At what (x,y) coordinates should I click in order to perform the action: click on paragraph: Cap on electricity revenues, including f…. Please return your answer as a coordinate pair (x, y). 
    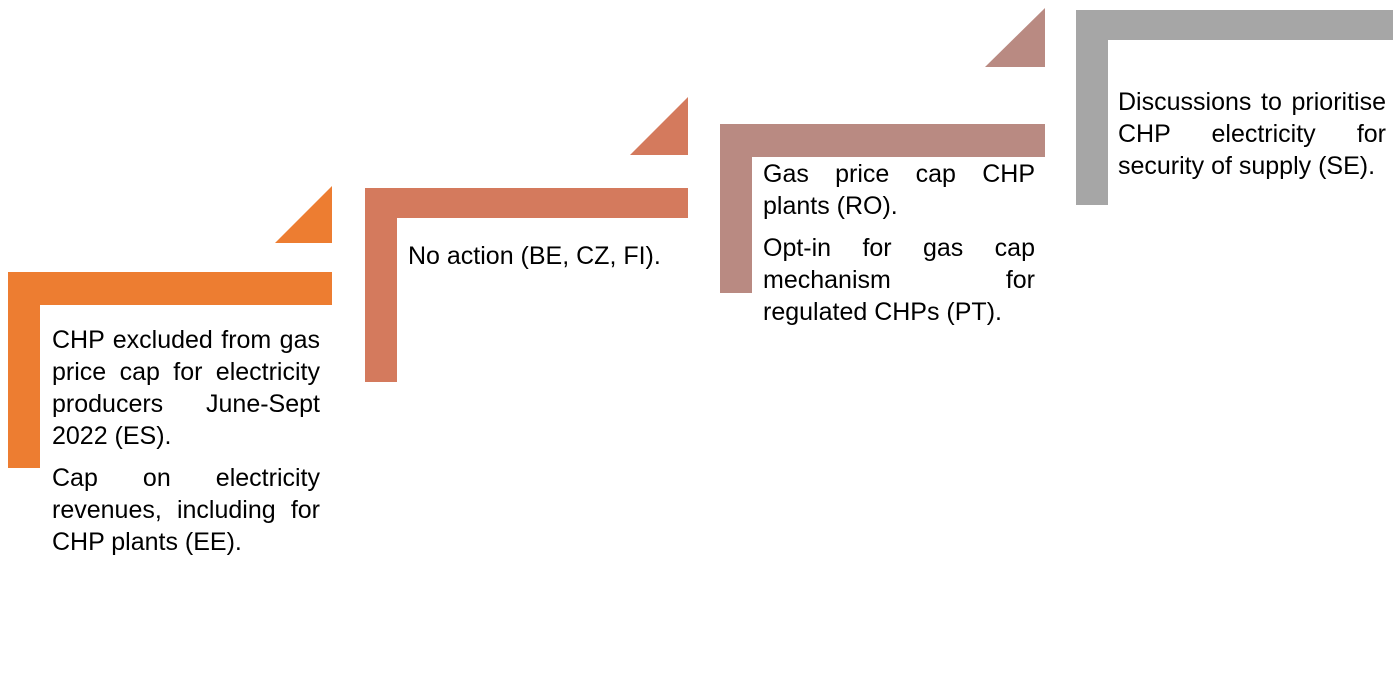
    Looking at the image, I should click on (186, 510).